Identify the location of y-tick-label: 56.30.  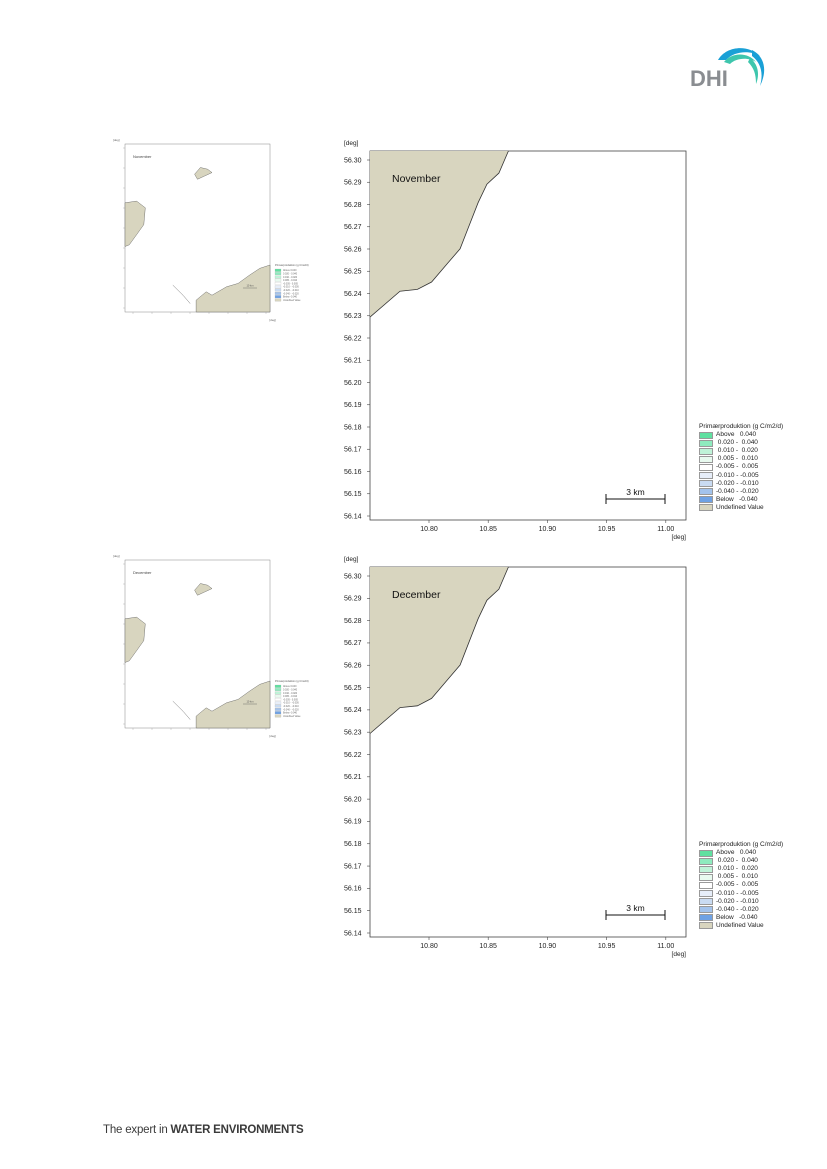
(353, 576).